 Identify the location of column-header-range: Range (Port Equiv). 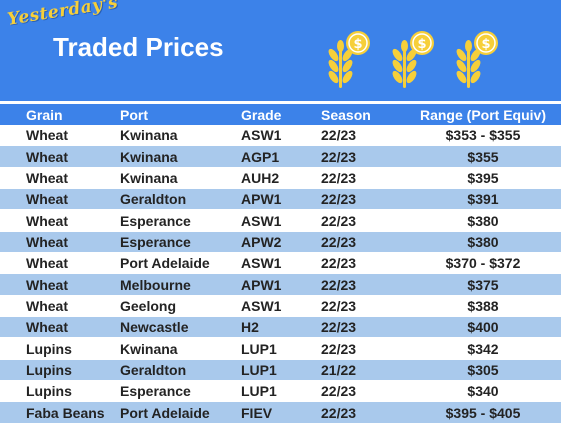
(483, 114).